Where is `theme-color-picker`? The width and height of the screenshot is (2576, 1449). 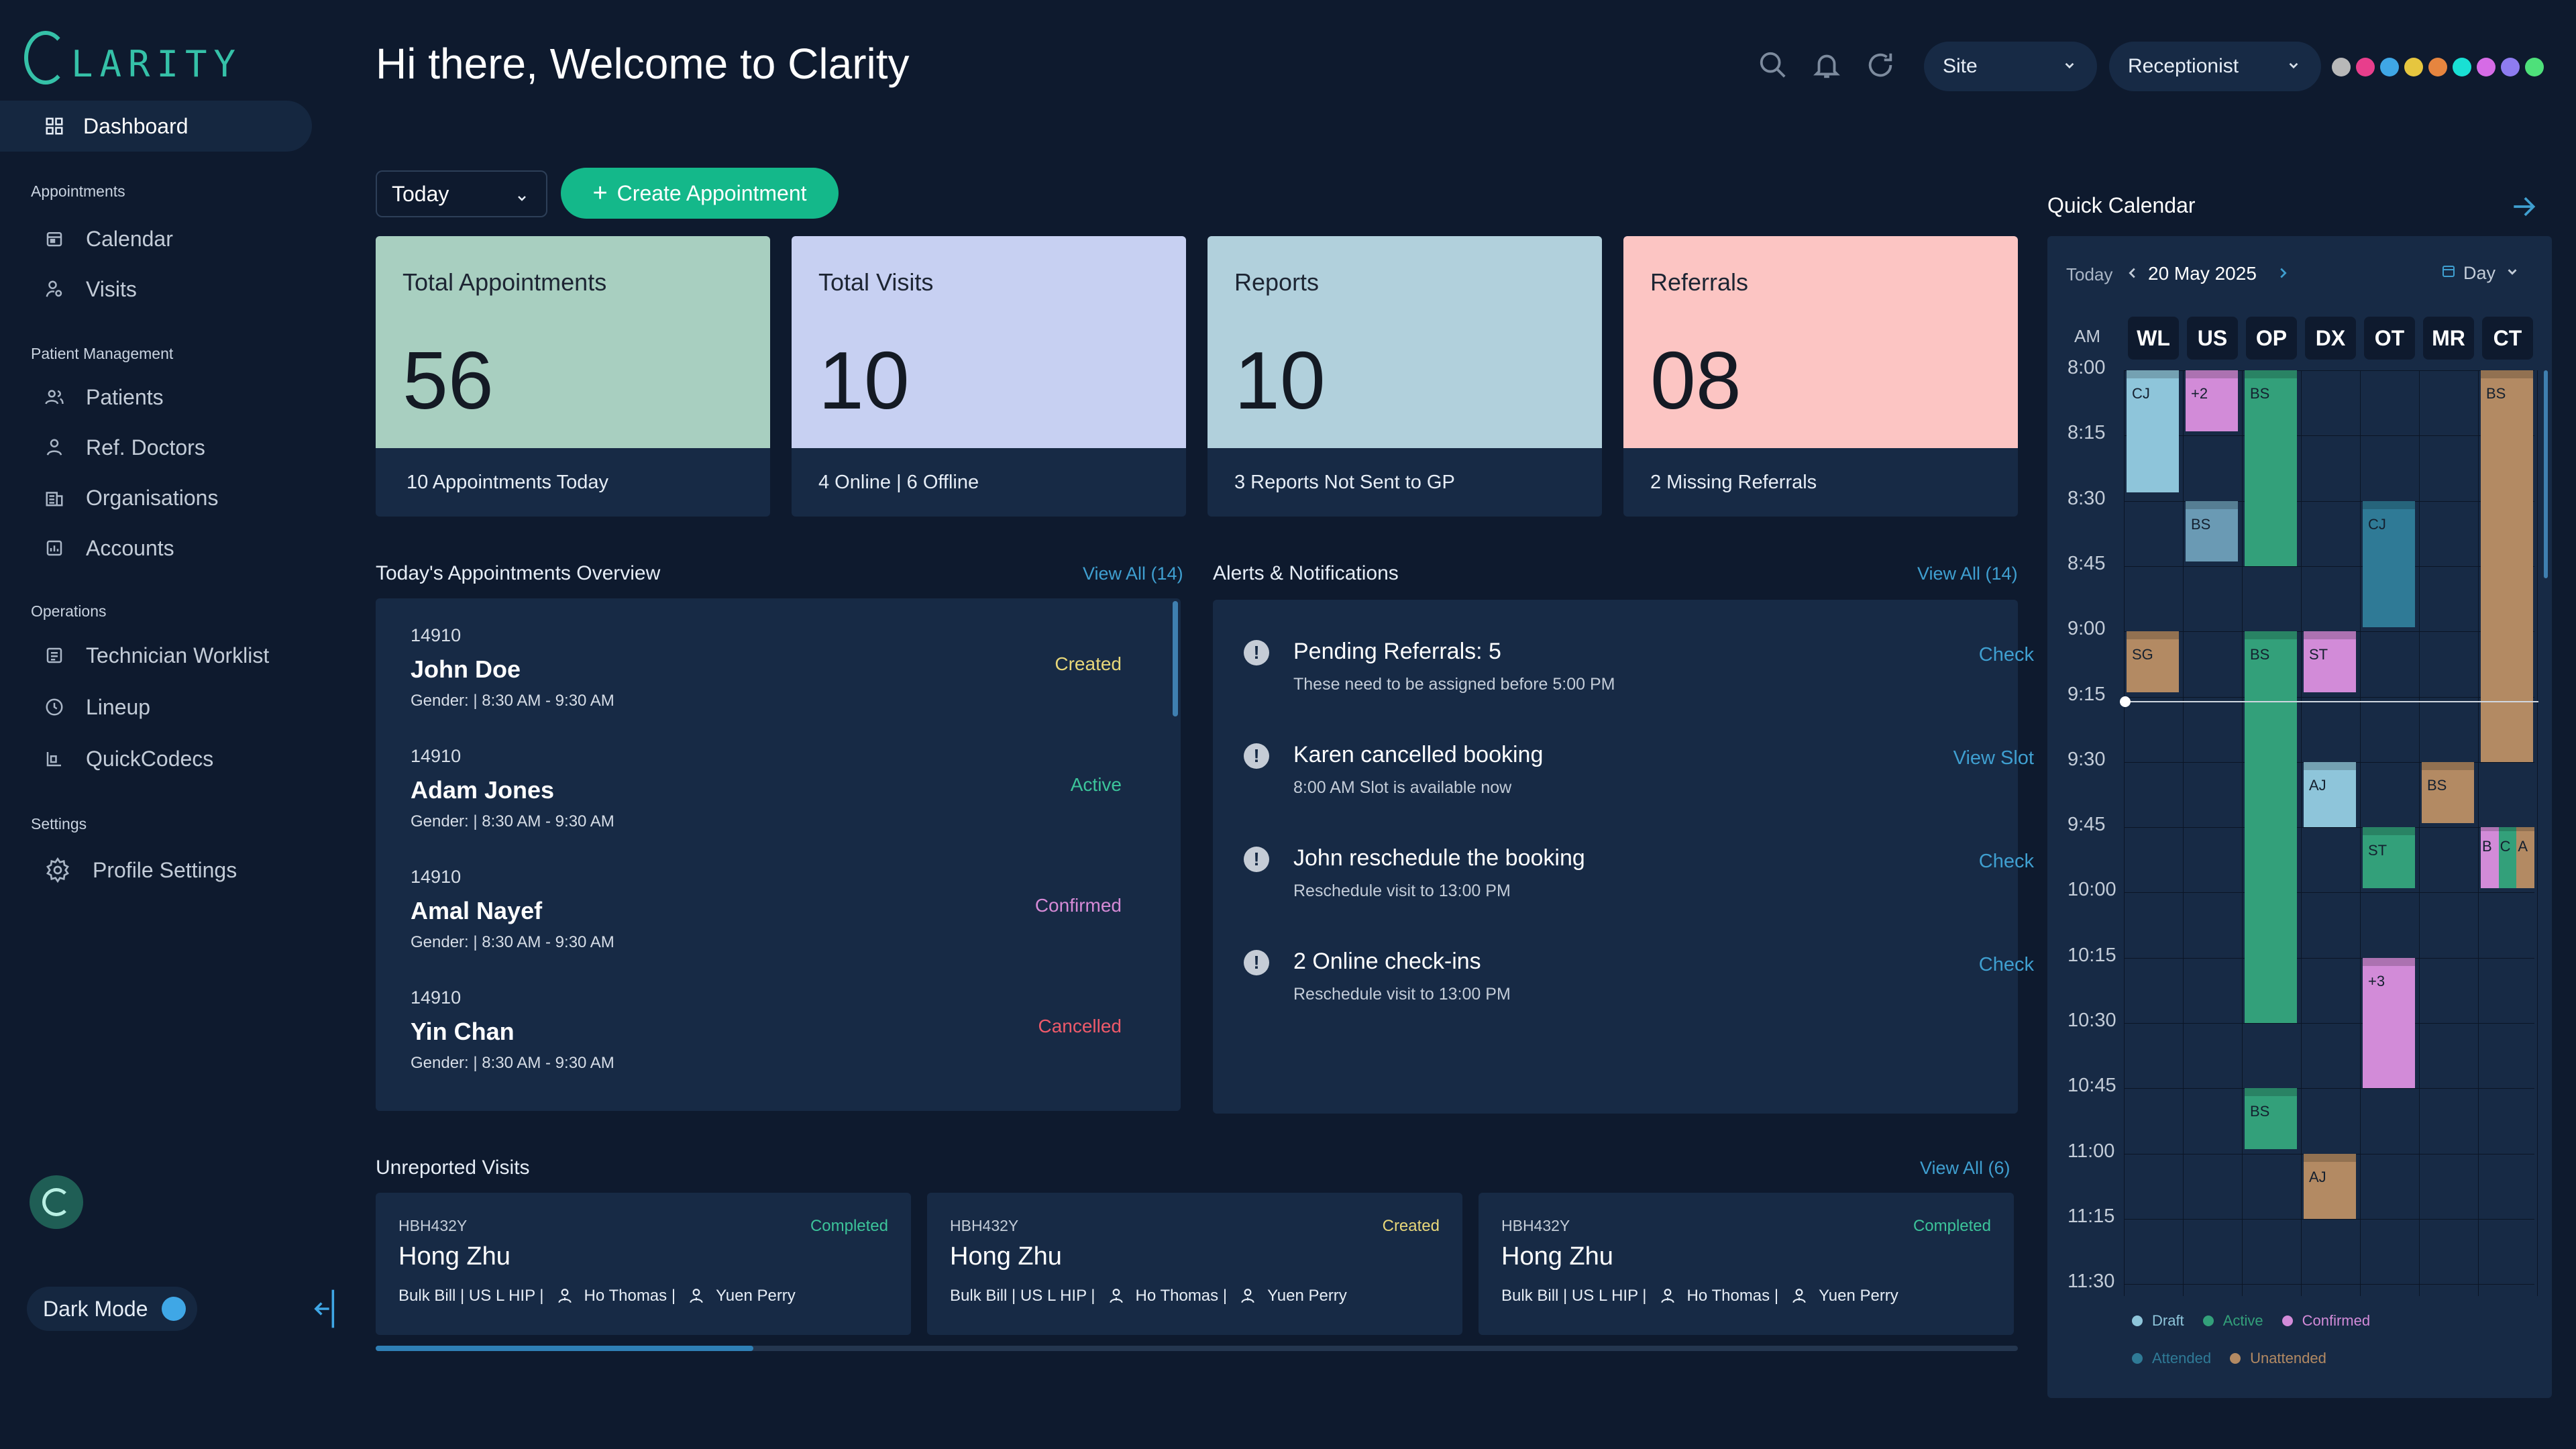 theme-color-picker is located at coordinates (2438, 67).